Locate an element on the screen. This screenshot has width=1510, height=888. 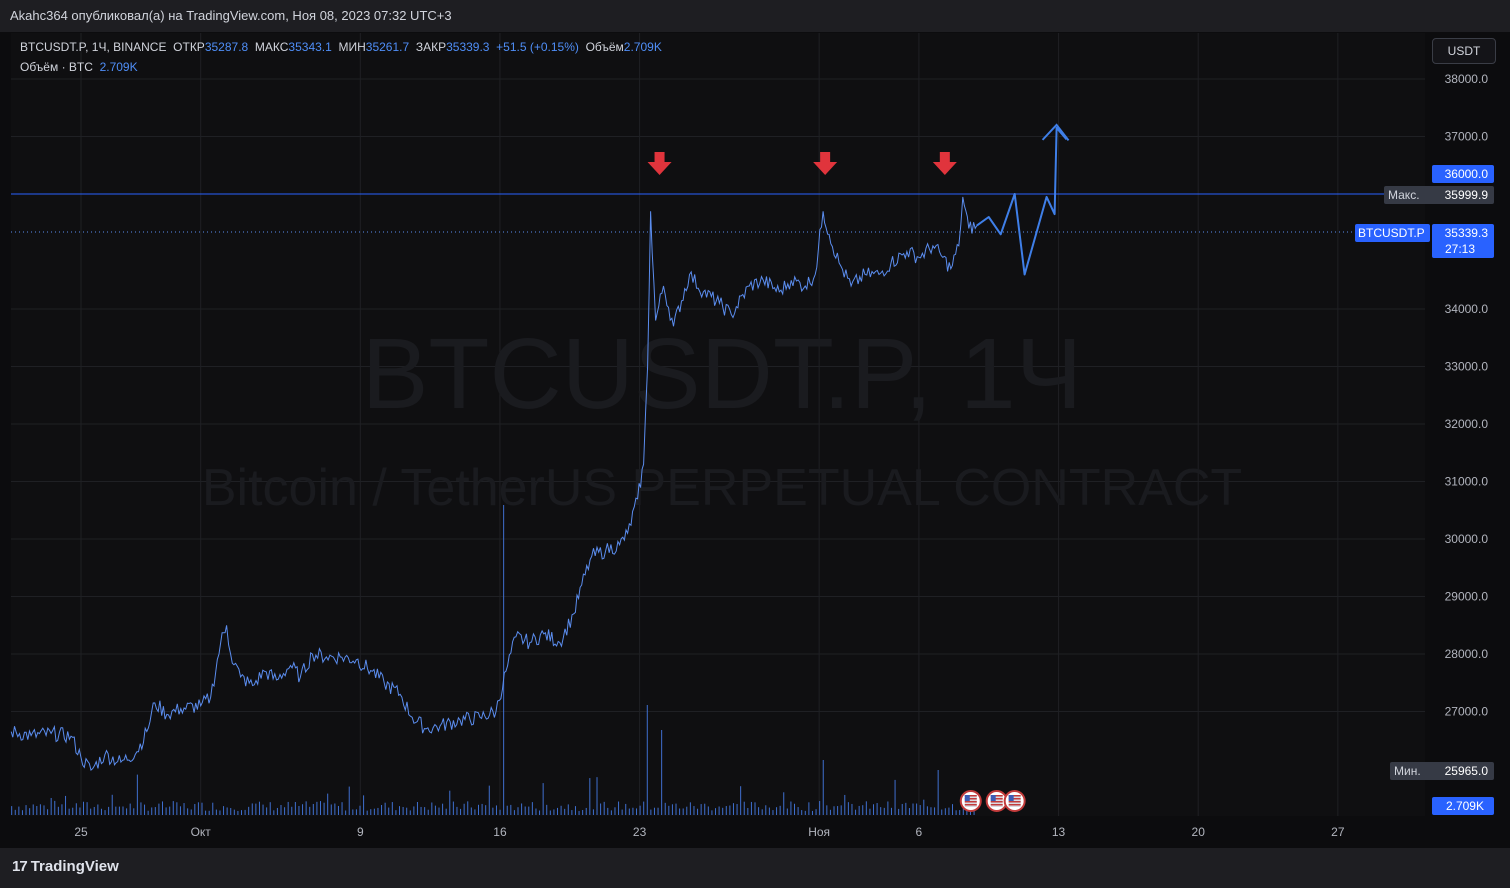
volume-legend-label: Объём · BTC is located at coordinates (56, 67).